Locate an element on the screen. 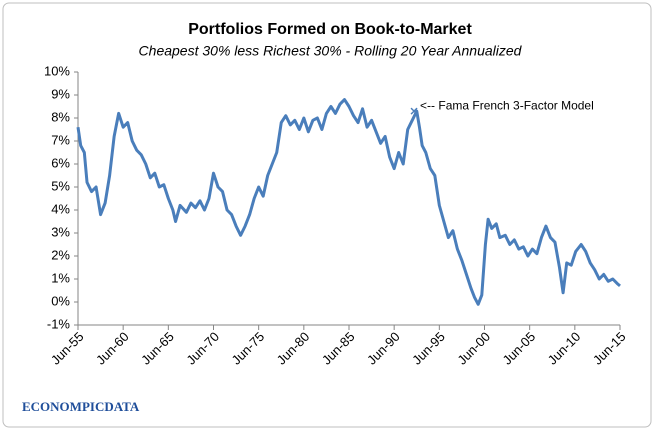  y-tick-label: 1% is located at coordinates (60, 277).